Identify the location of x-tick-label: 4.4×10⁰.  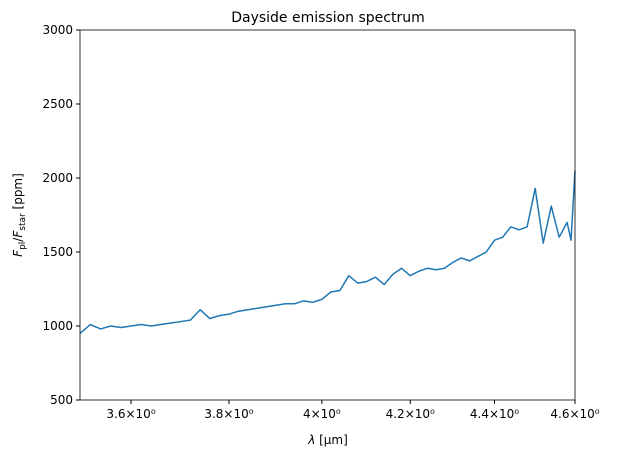
(494, 414).